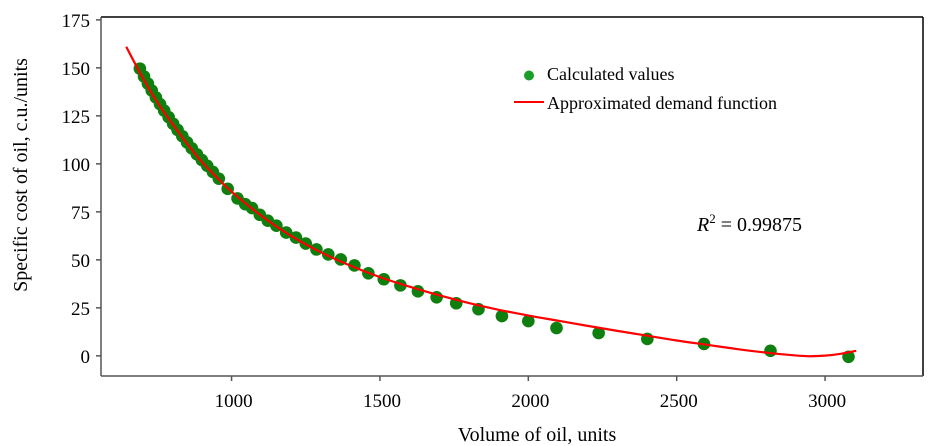 The height and width of the screenshot is (446, 951). Describe the element at coordinates (759, 225) in the screenshot. I see `r-squared-value: = 0.99875` at that location.